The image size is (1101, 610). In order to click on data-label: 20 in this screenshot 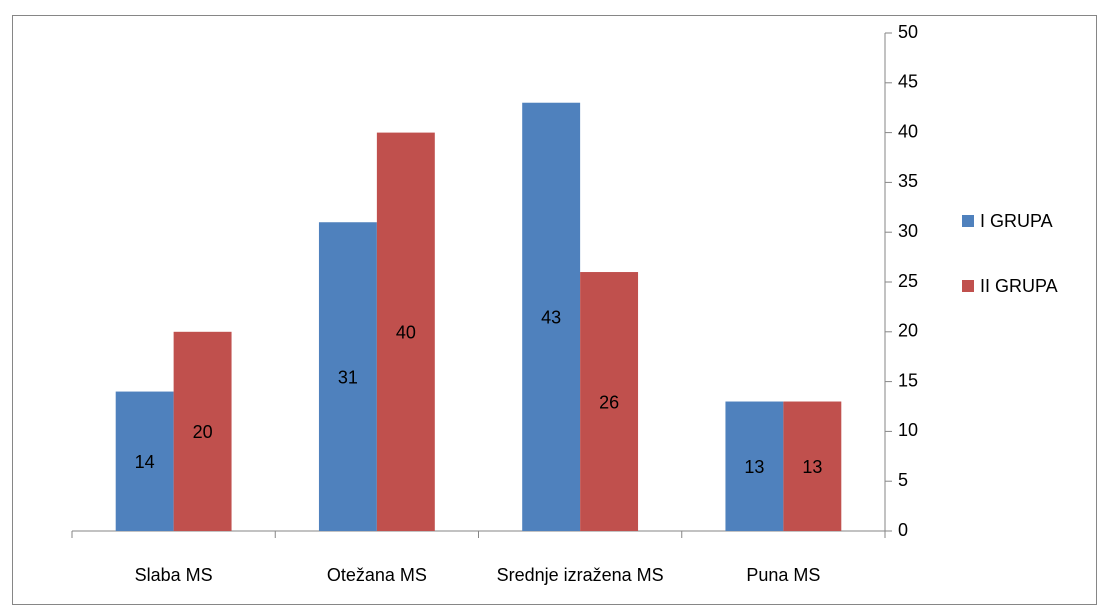, I will do `click(203, 432)`.